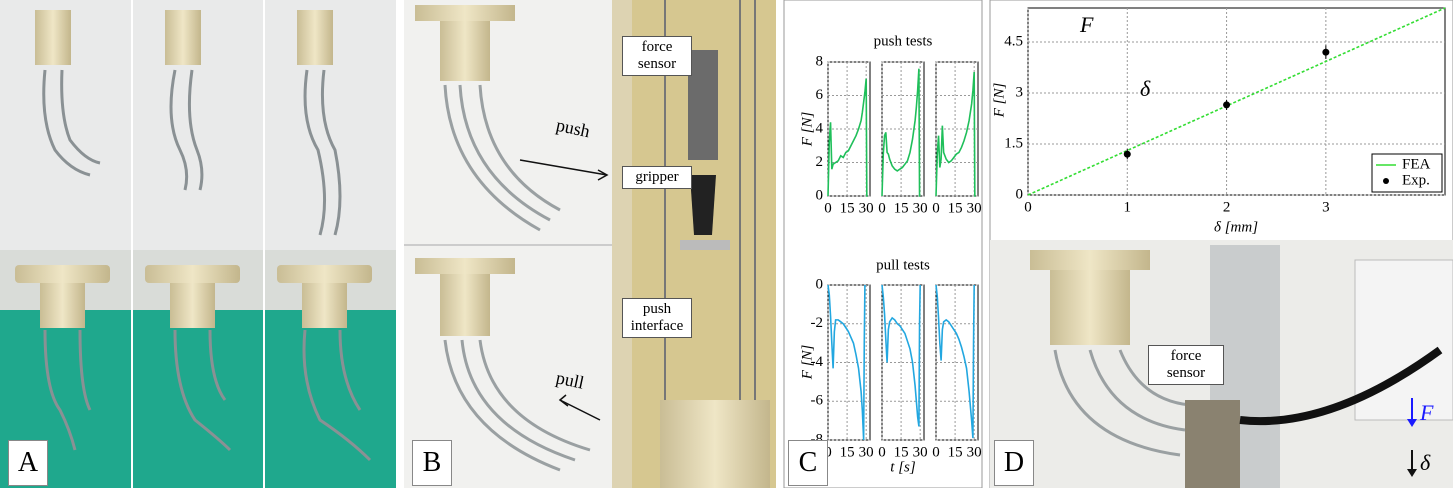 This screenshot has width=1453, height=488. What do you see at coordinates (1386, 181) in the screenshot?
I see `legend-symbol` at bounding box center [1386, 181].